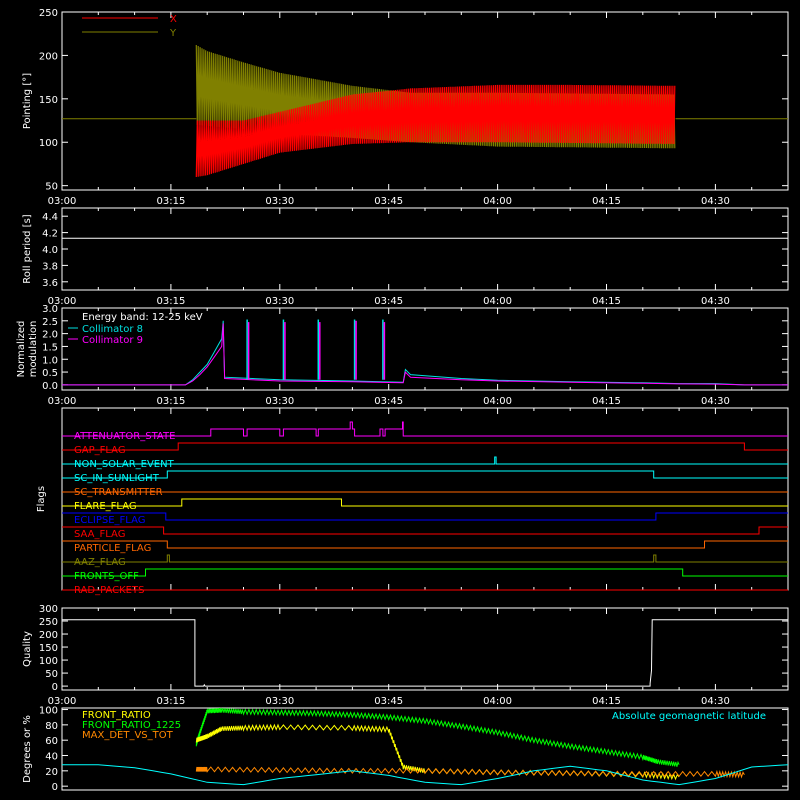 This screenshot has height=800, width=800. What do you see at coordinates (50, 335) in the screenshot?
I see `y-tick-label: 2.0` at bounding box center [50, 335].